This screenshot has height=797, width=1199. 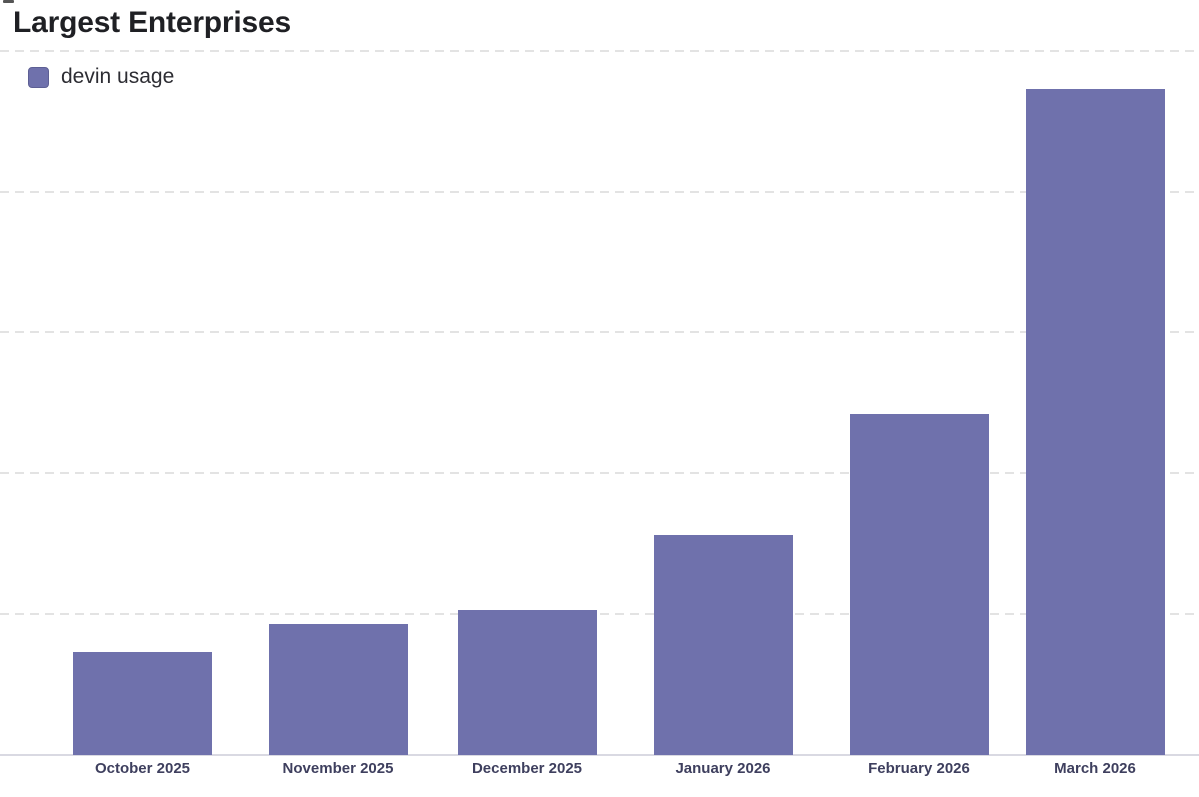 I want to click on bar-february-2026, so click(x=919, y=584).